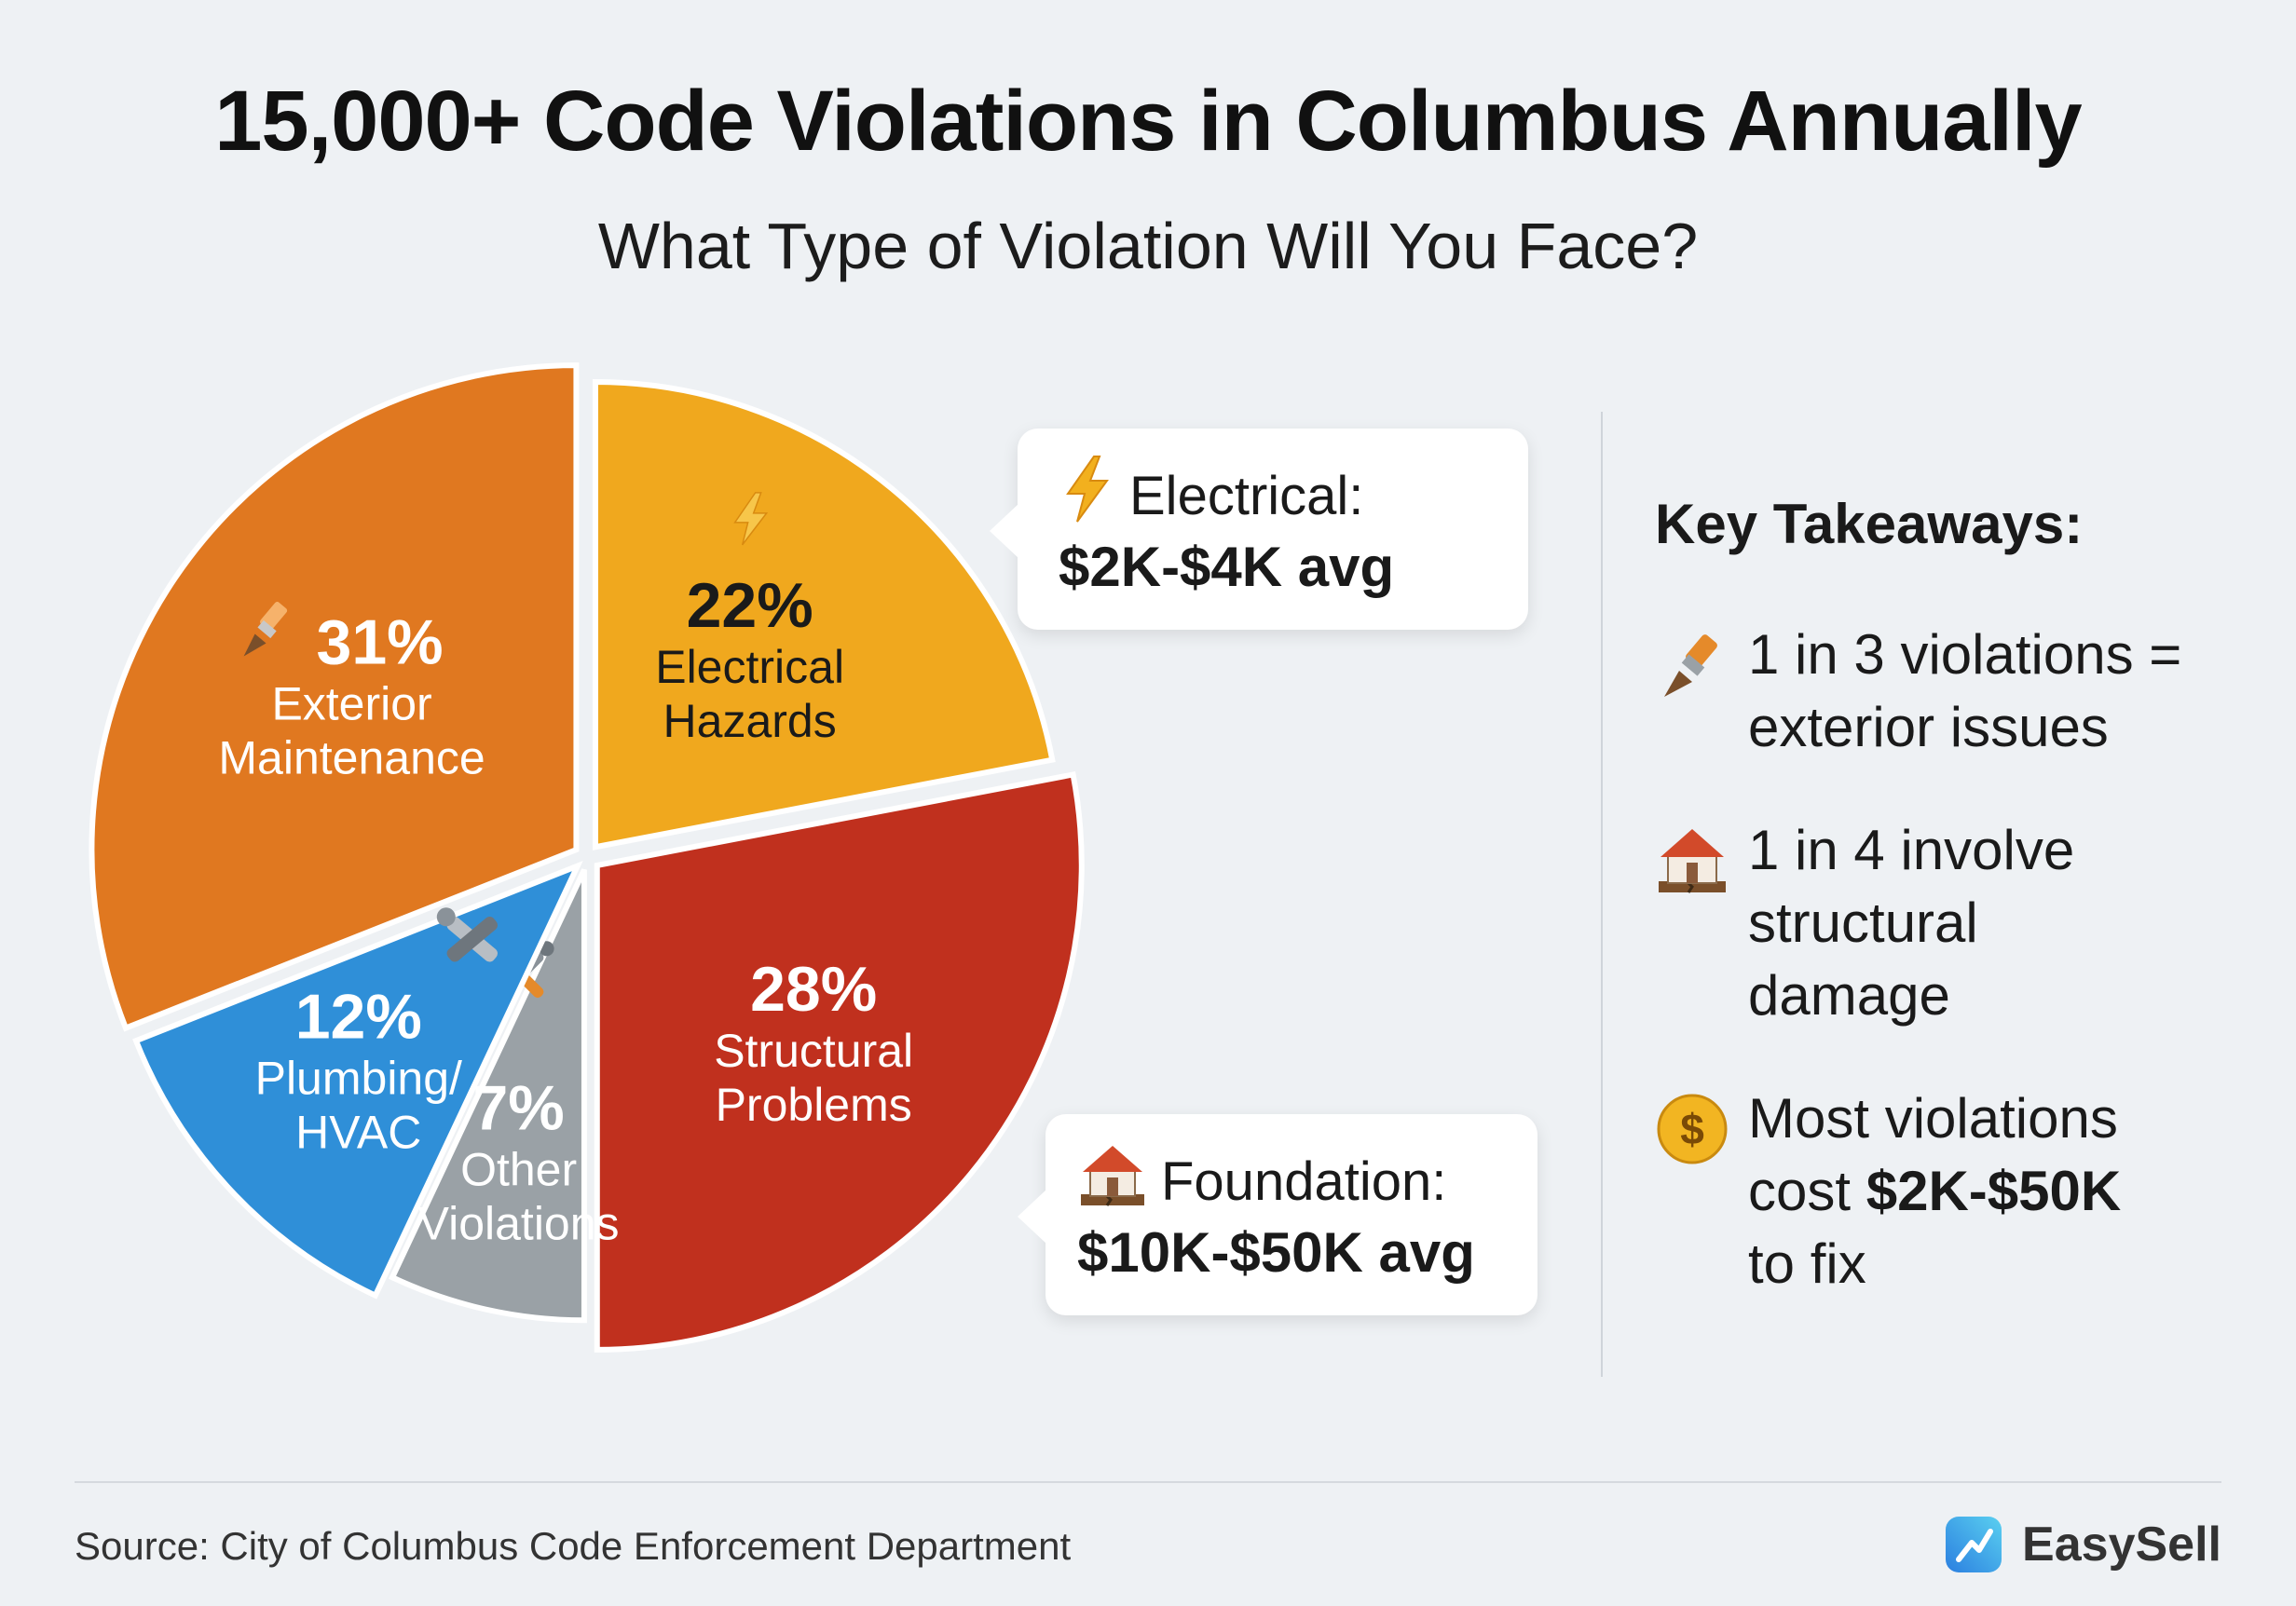 The width and height of the screenshot is (2296, 1606). I want to click on brand: EasySell, so click(2082, 1545).